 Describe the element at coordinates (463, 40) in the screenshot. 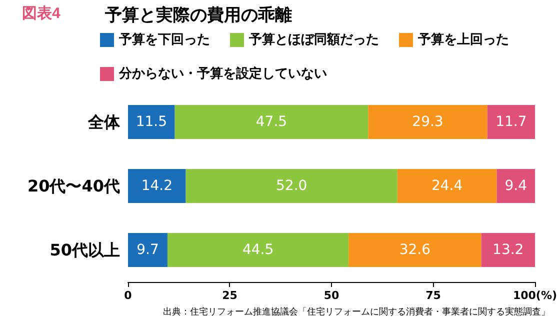

I see `legend-label: 予算を上回った` at that location.